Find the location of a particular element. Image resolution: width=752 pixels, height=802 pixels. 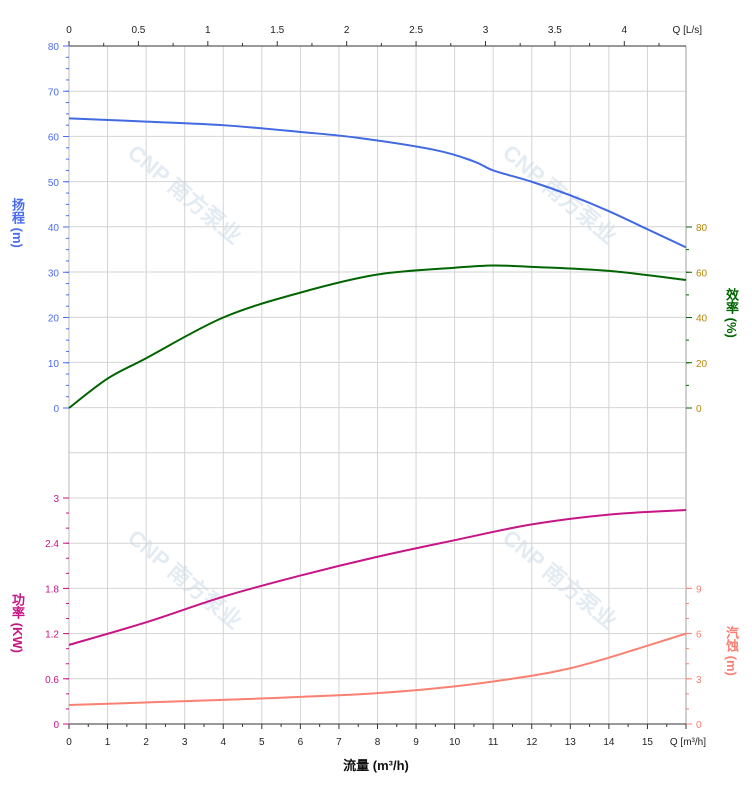

top-axis-tick-label: 0 is located at coordinates (69, 30).